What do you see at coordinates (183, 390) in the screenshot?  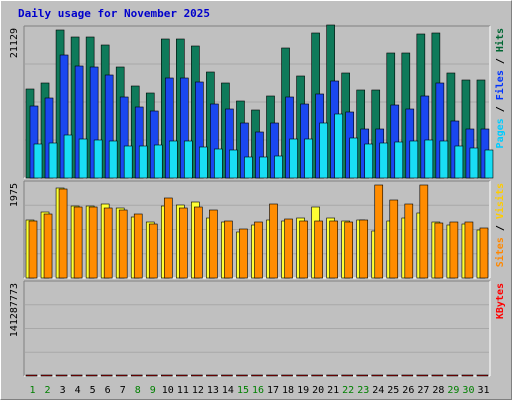 I see `x-tick-label: 11` at bounding box center [183, 390].